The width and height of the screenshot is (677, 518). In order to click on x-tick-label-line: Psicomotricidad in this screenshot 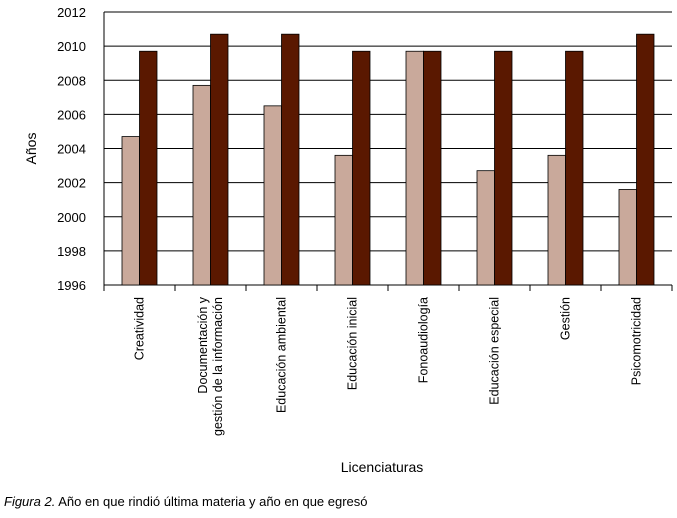, I will do `click(637, 341)`.